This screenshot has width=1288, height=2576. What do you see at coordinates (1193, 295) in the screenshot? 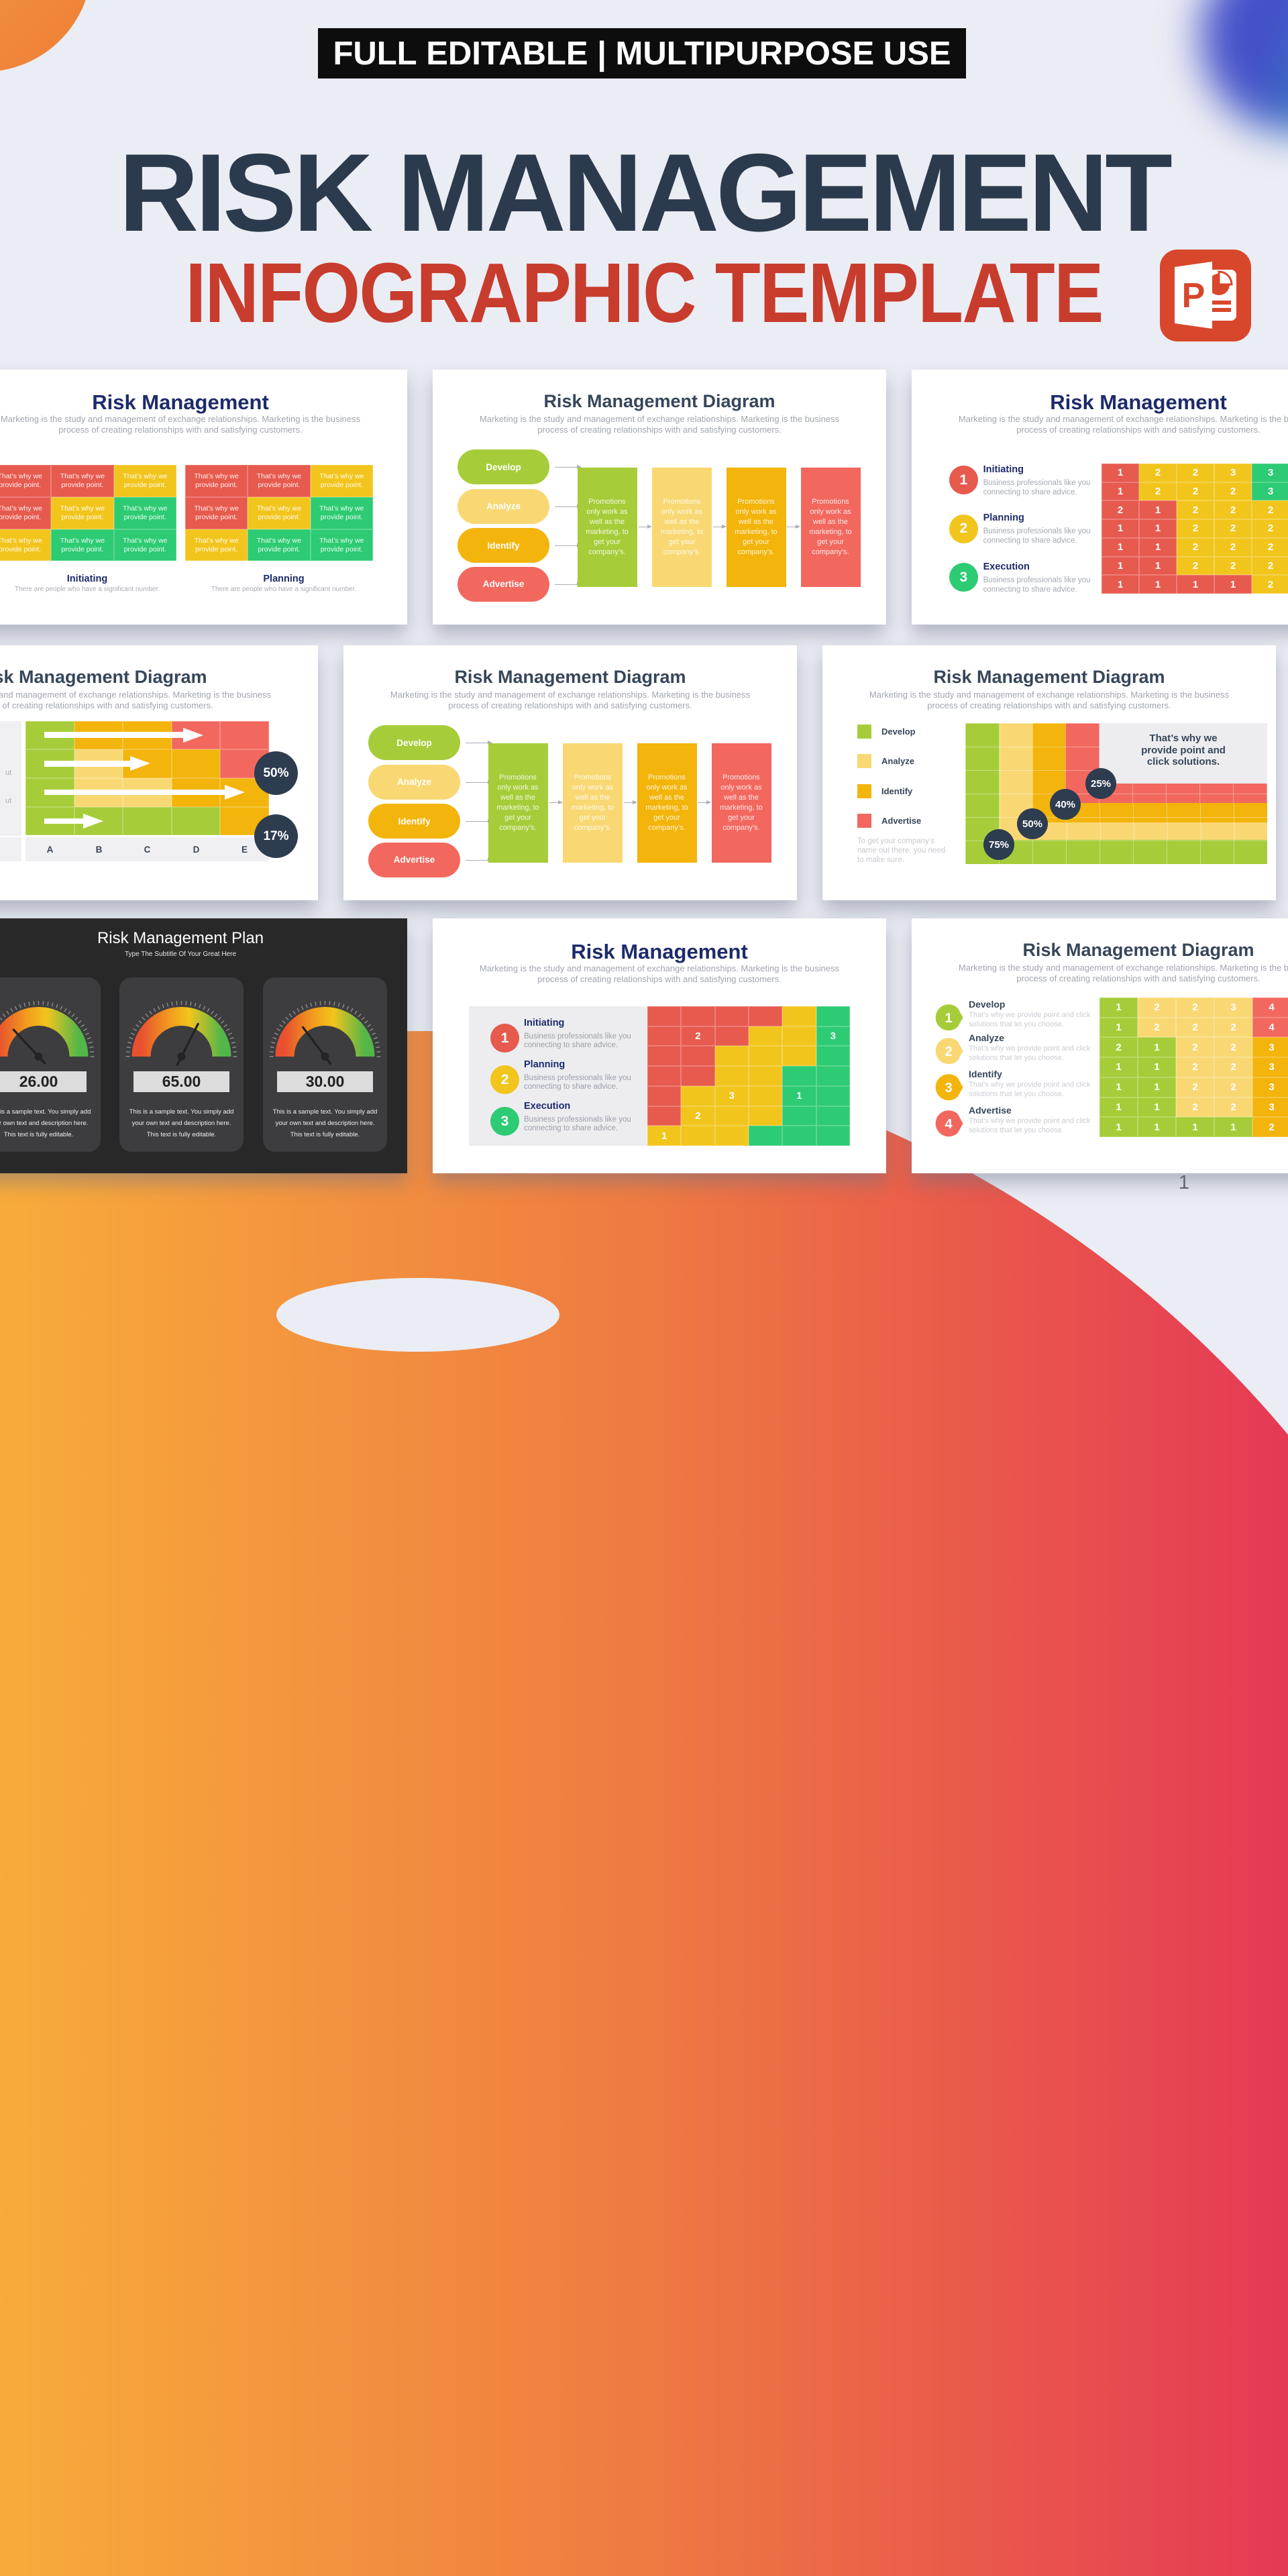
I see `svg-text: P` at bounding box center [1193, 295].